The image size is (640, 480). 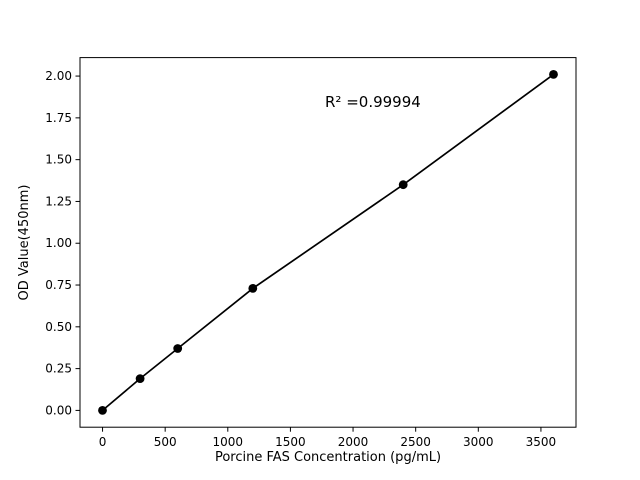 What do you see at coordinates (541, 442) in the screenshot?
I see `x-tick-label: 3500` at bounding box center [541, 442].